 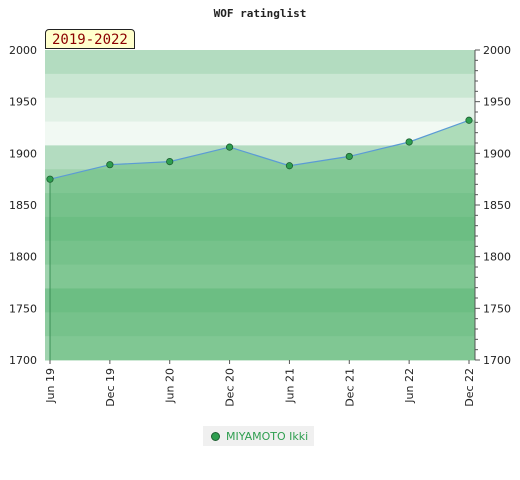 I want to click on x-tick-label: Jun 19, so click(x=50, y=386).